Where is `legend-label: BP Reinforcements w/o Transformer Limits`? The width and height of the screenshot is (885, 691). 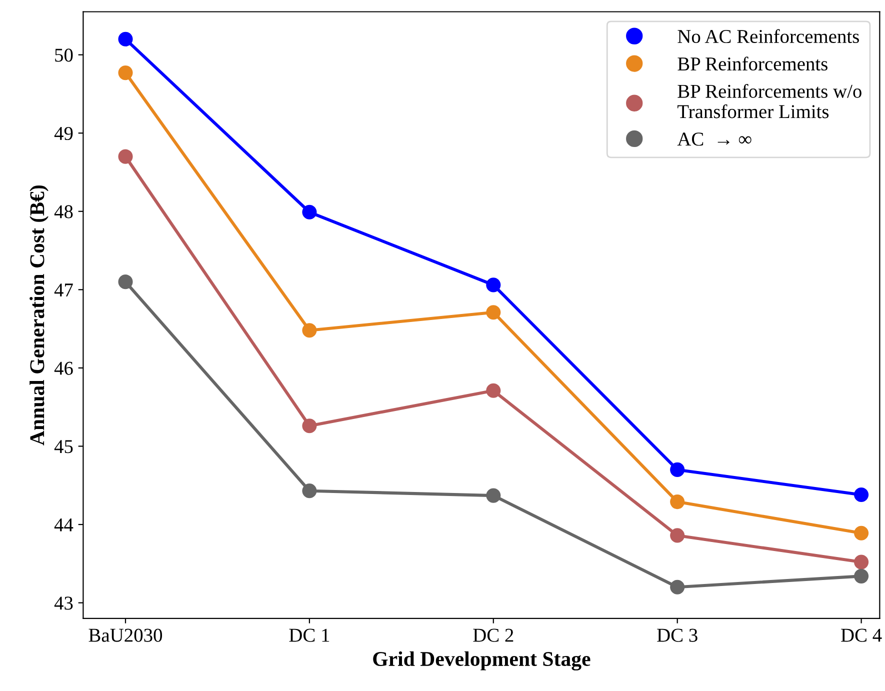 legend-label: BP Reinforcements w/o Transformer Limits is located at coordinates (769, 101).